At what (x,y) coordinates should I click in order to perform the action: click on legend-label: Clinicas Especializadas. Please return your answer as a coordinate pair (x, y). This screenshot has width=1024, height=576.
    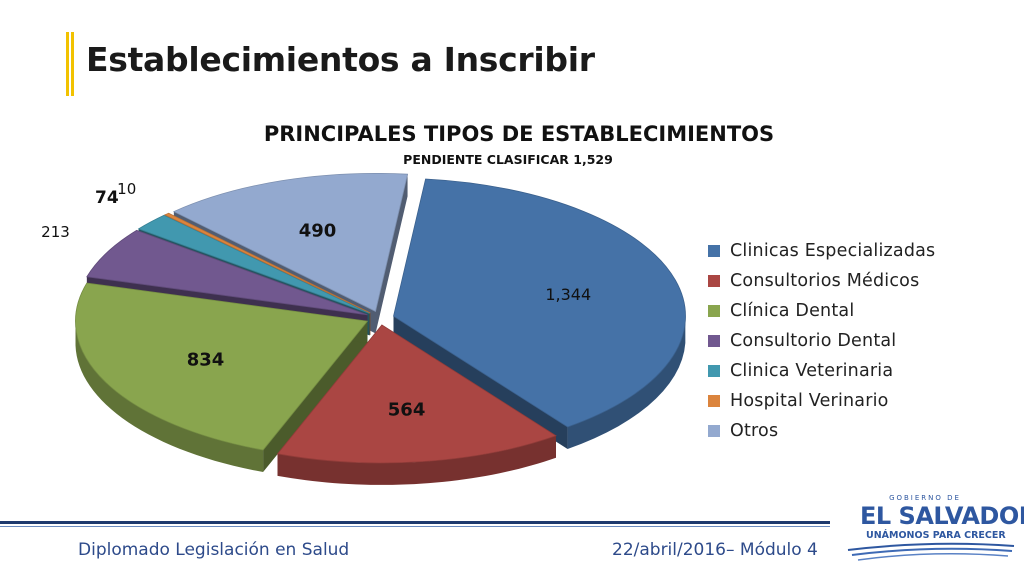
    Looking at the image, I should click on (833, 251).